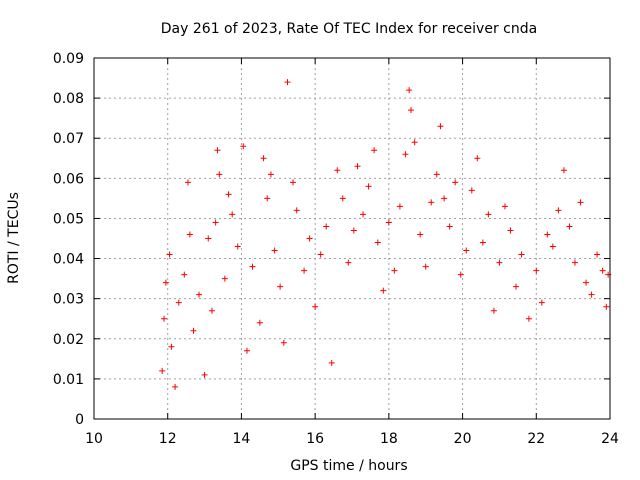  I want to click on y-tick-label: 0, so click(79, 420).